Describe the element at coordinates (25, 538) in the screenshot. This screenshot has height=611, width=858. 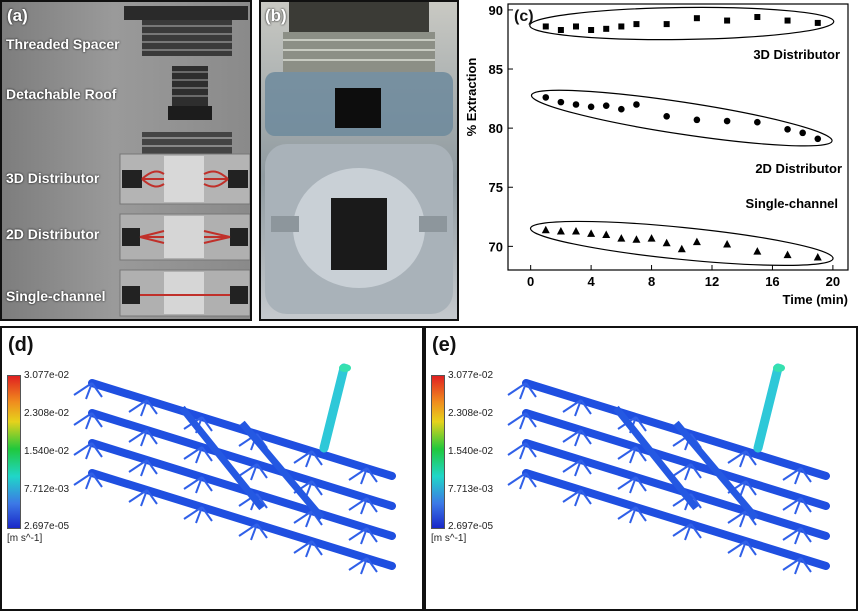
I see `colorbar-d-unit: [m s^-1]` at that location.